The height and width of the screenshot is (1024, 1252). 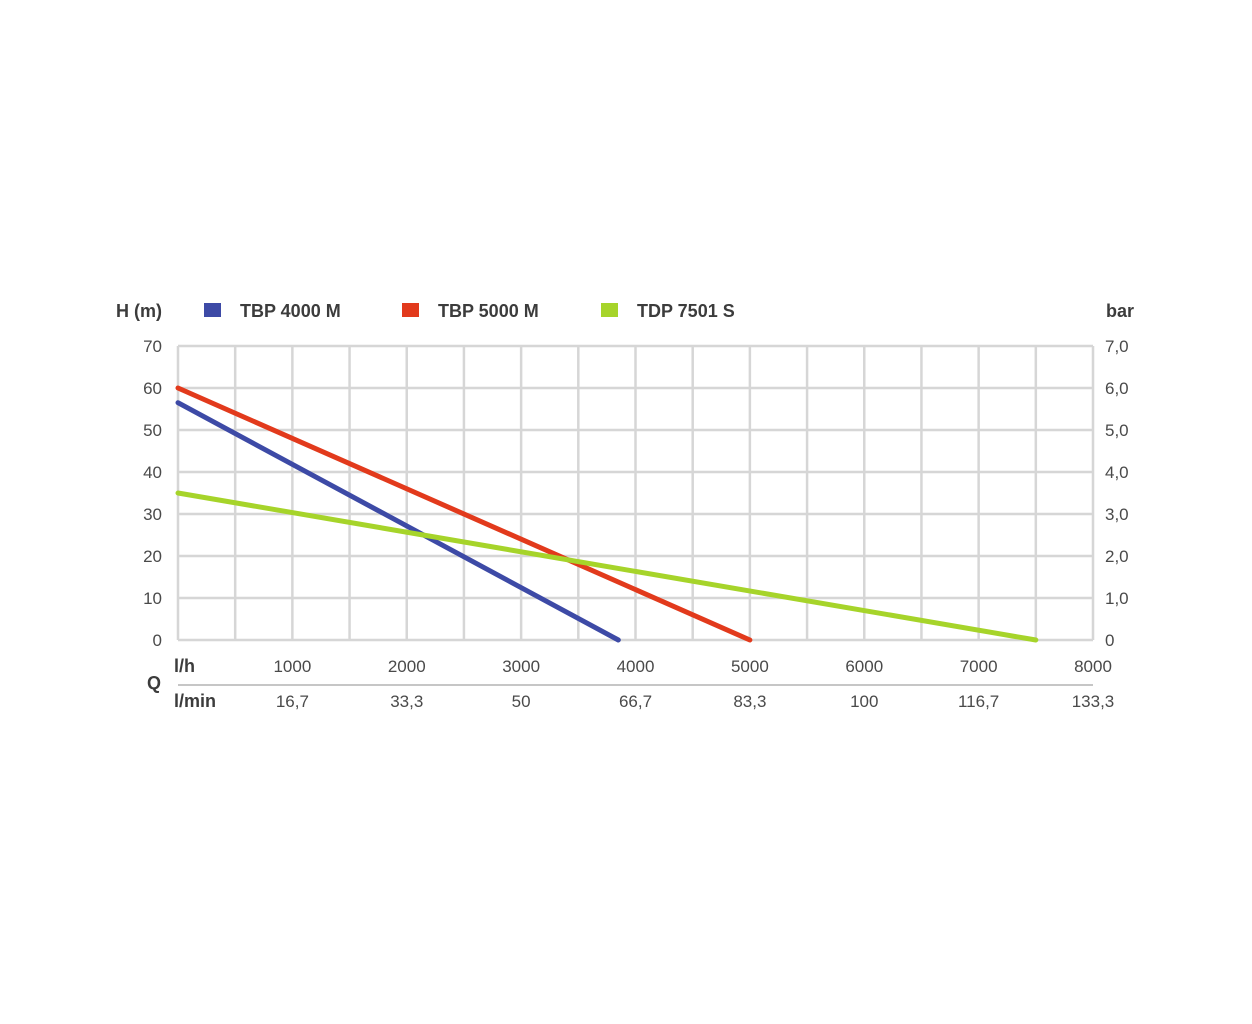 What do you see at coordinates (152, 598) in the screenshot?
I see `y-left-tick-label: 10` at bounding box center [152, 598].